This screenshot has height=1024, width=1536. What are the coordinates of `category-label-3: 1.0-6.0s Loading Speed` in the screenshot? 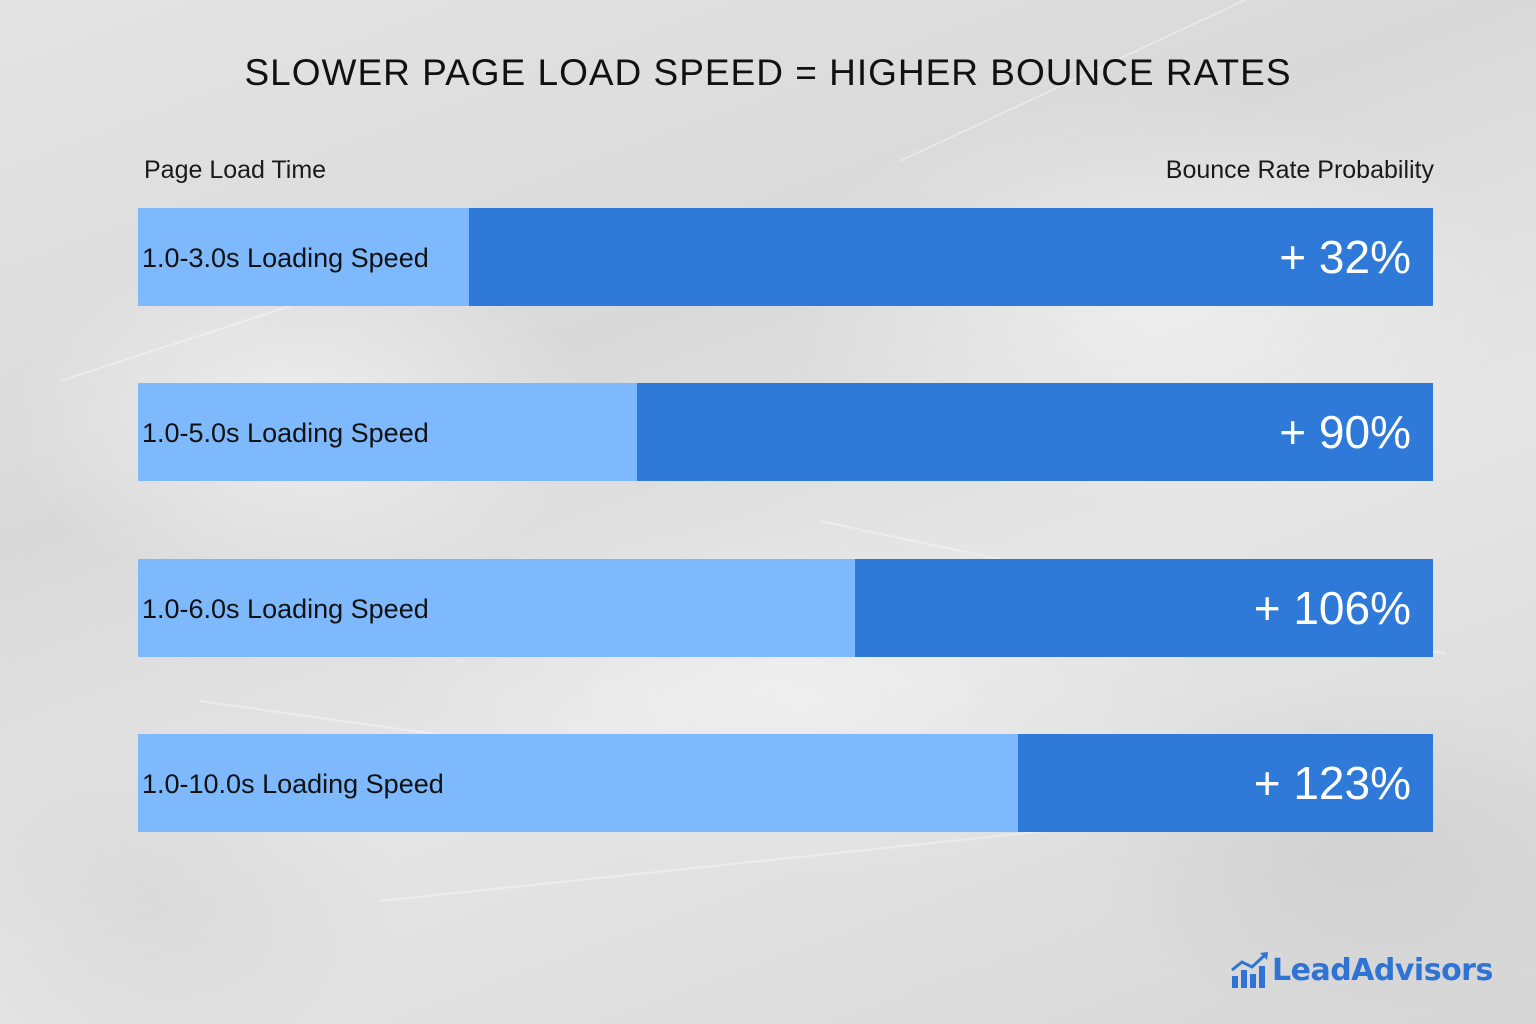 It's located at (285, 609).